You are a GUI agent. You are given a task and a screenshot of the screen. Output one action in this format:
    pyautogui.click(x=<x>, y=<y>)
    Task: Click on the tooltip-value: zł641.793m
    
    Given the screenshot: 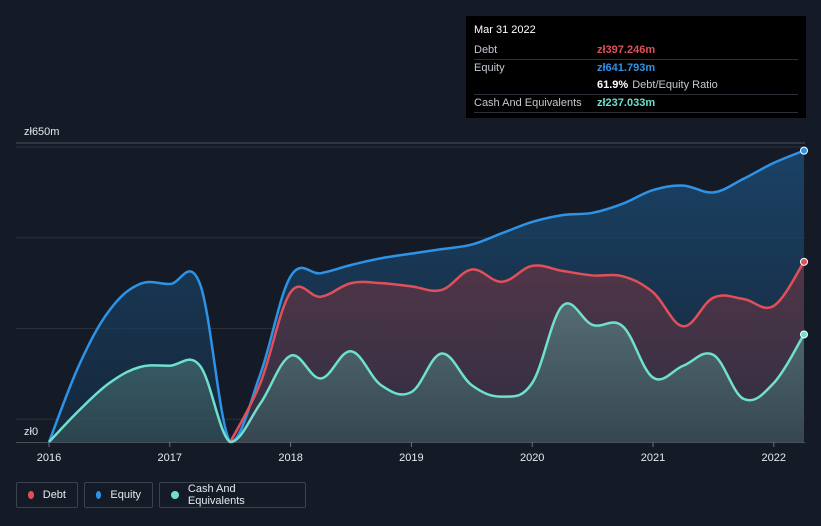 What is the action you would take?
    pyautogui.click(x=626, y=68)
    